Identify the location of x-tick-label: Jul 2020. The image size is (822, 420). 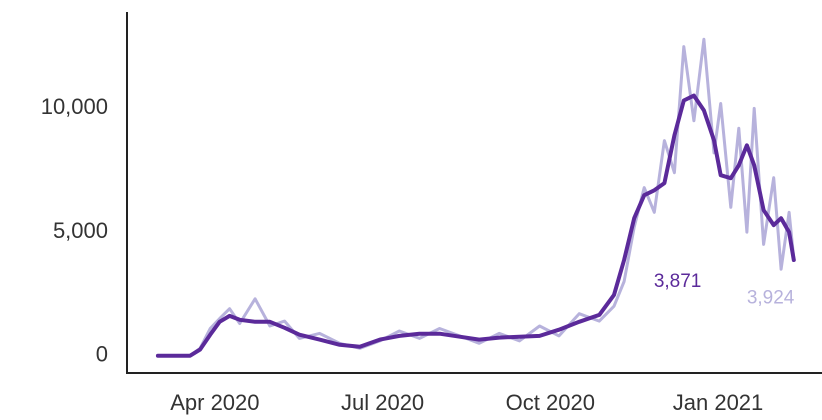
(382, 402).